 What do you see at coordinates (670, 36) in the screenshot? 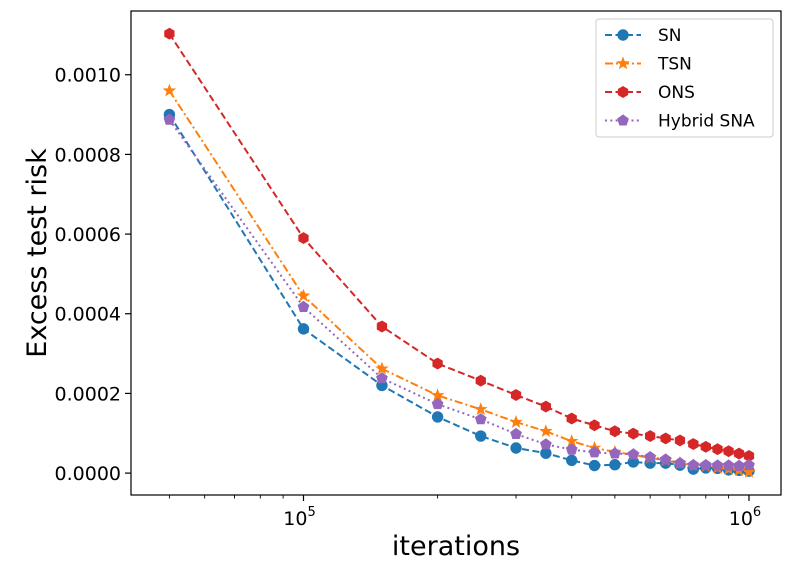
I see `legend-label-sn: SN` at bounding box center [670, 36].